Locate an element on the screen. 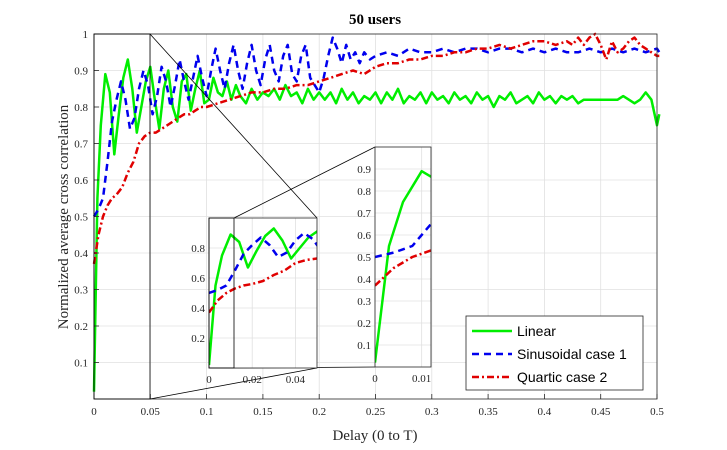 The height and width of the screenshot is (450, 727). y-tick-label: 0.8 is located at coordinates (81, 108).